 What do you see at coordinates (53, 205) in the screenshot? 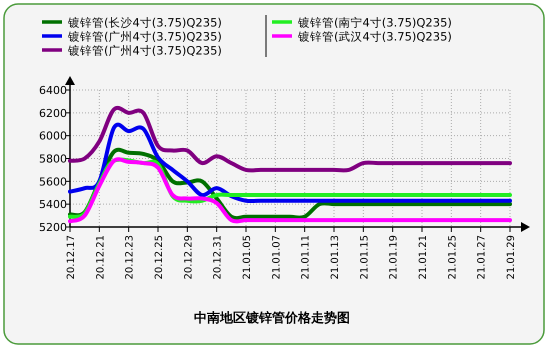
I see `y-tick-label: 5400` at bounding box center [53, 205].